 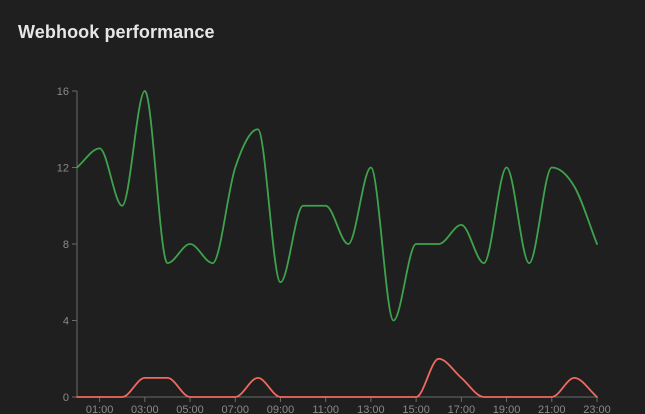 What do you see at coordinates (235, 409) in the screenshot?
I see `x-tick-label: 07:00` at bounding box center [235, 409].